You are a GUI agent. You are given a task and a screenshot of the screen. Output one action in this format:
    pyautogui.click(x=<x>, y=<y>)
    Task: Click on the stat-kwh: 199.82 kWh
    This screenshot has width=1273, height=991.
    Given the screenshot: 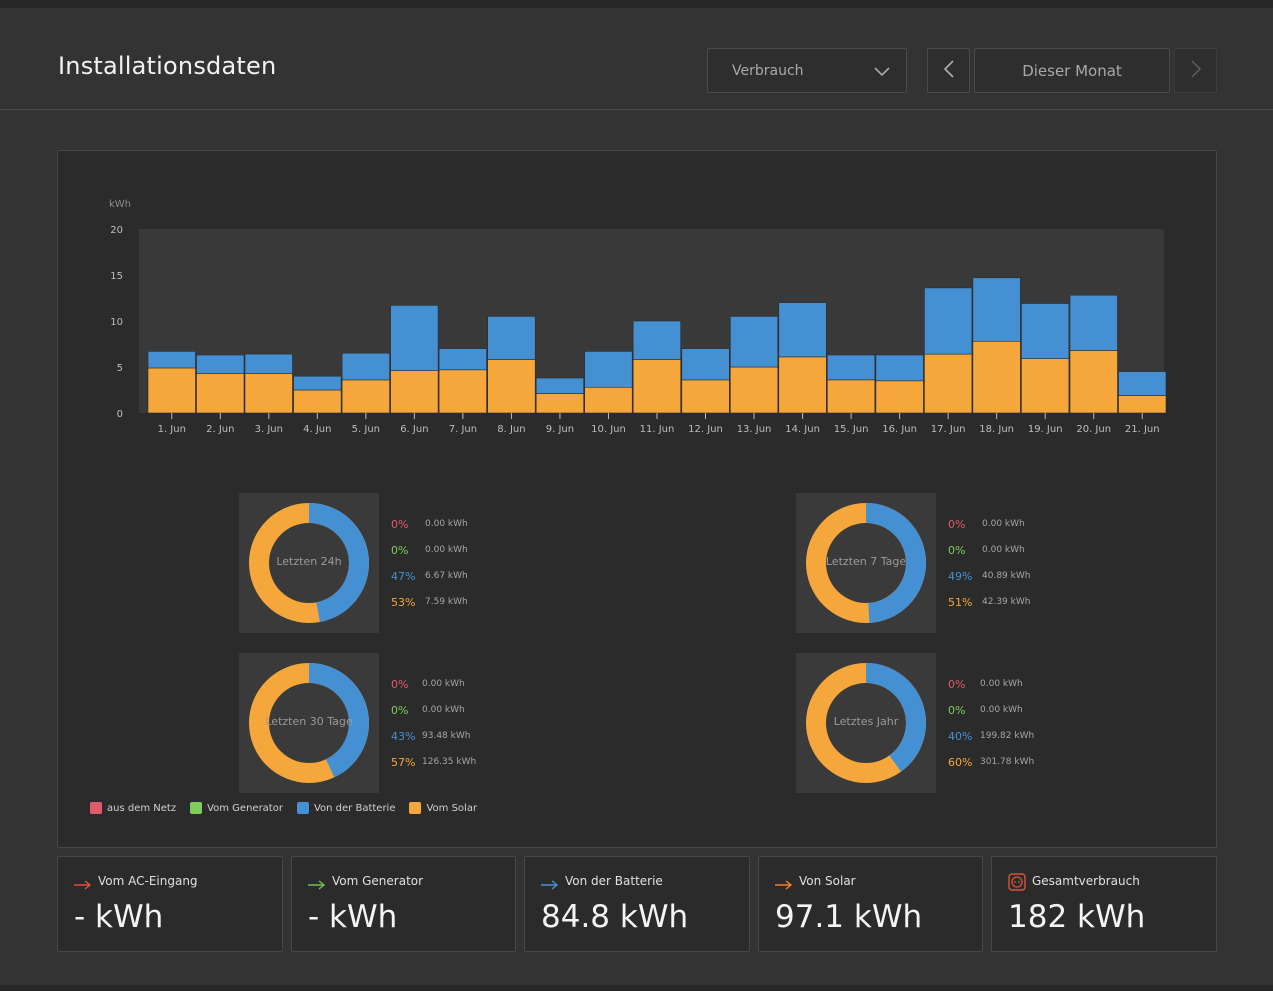 What is the action you would take?
    pyautogui.click(x=1007, y=736)
    